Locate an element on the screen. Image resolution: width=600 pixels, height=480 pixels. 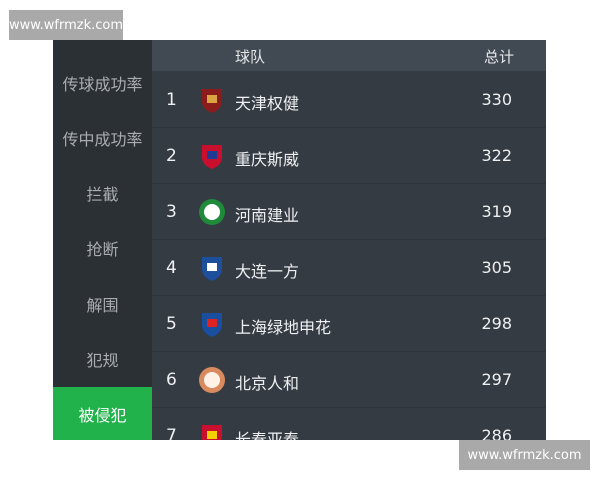
table-row: 1 天津权健 330 is located at coordinates (349, 100).